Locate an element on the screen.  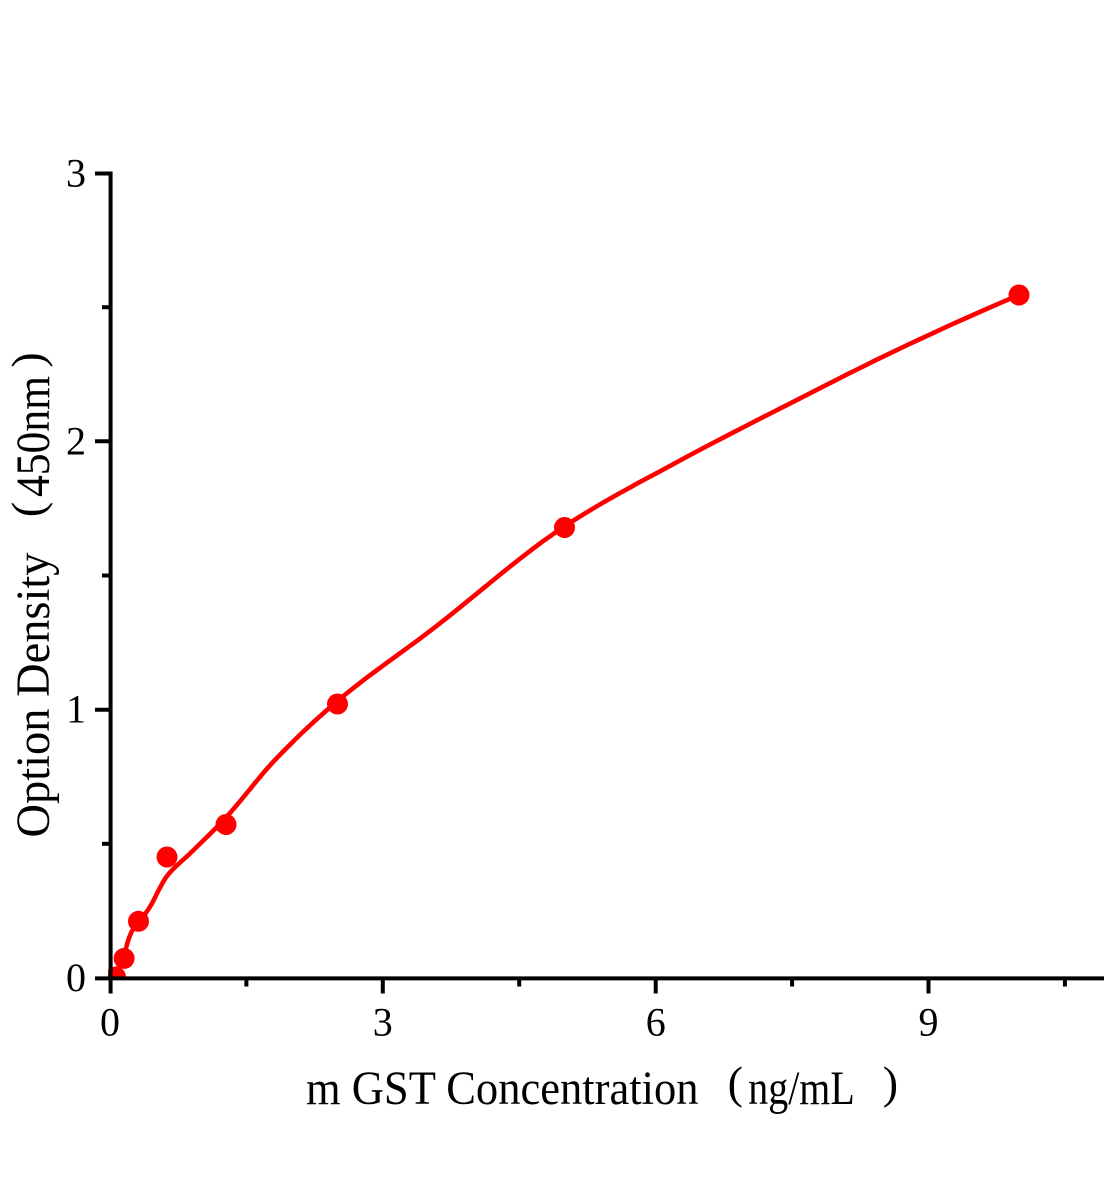
svg-text: 6 is located at coordinates (656, 1022).